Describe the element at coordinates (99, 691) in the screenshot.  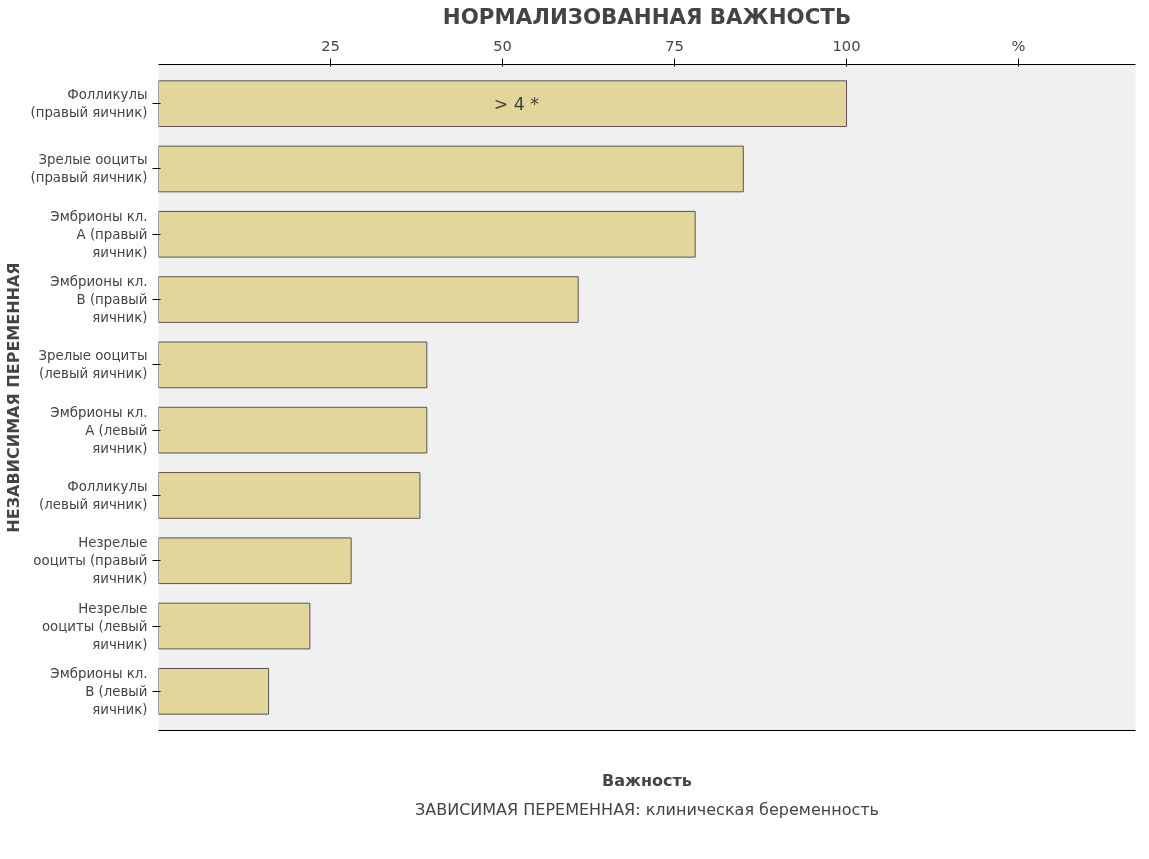
I see `y-tick-label: Эмбрионы кл. В (левый яичник)` at that location.